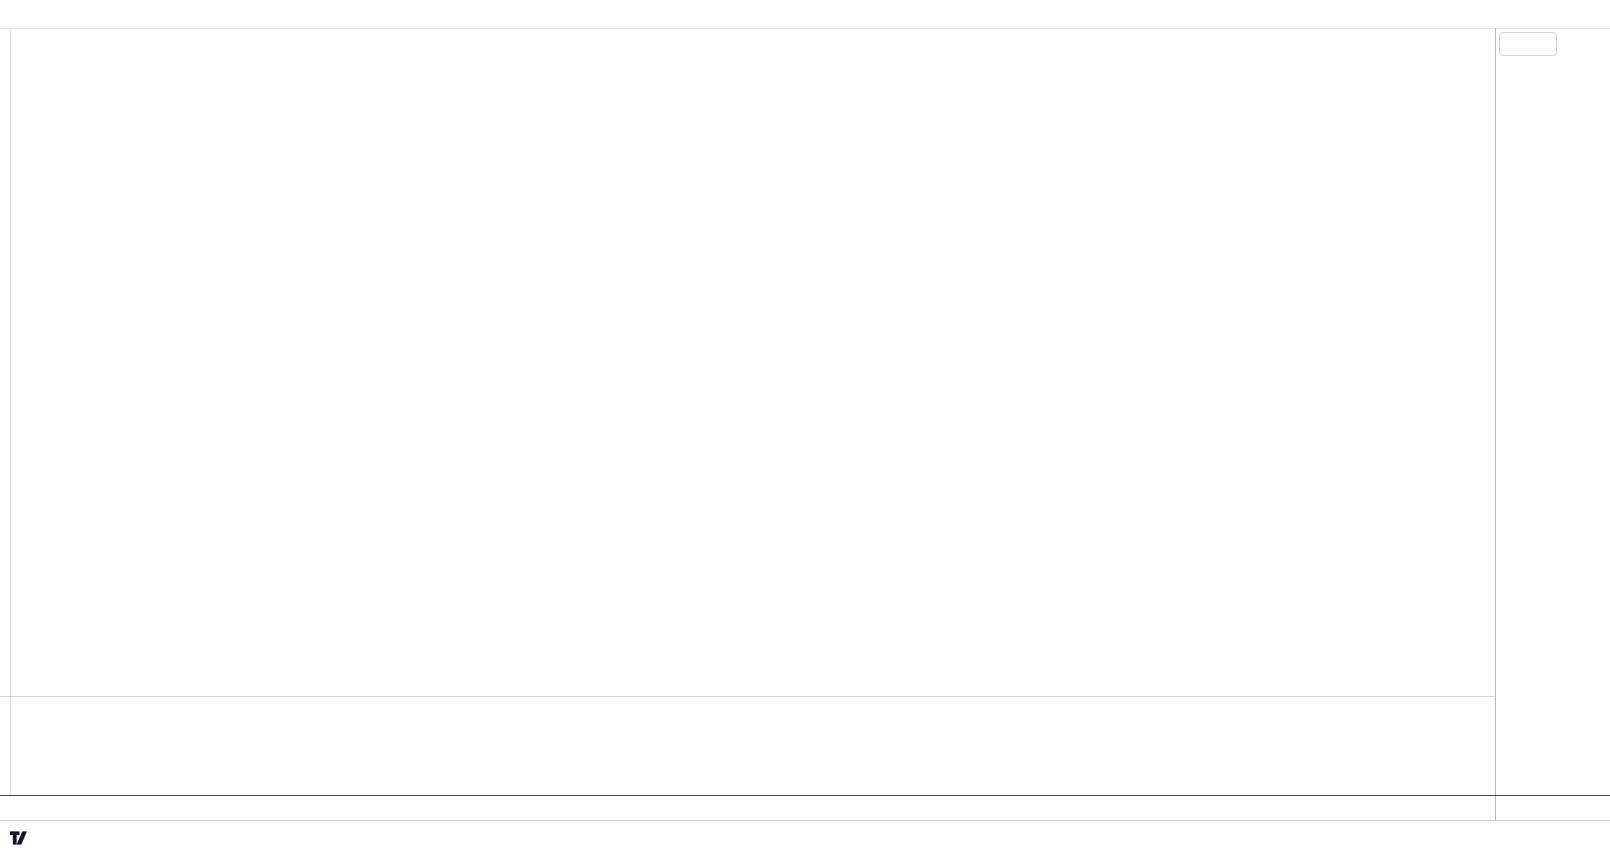 This screenshot has height=857, width=1610. I want to click on rsi-indicator-header, so click(19, 705).